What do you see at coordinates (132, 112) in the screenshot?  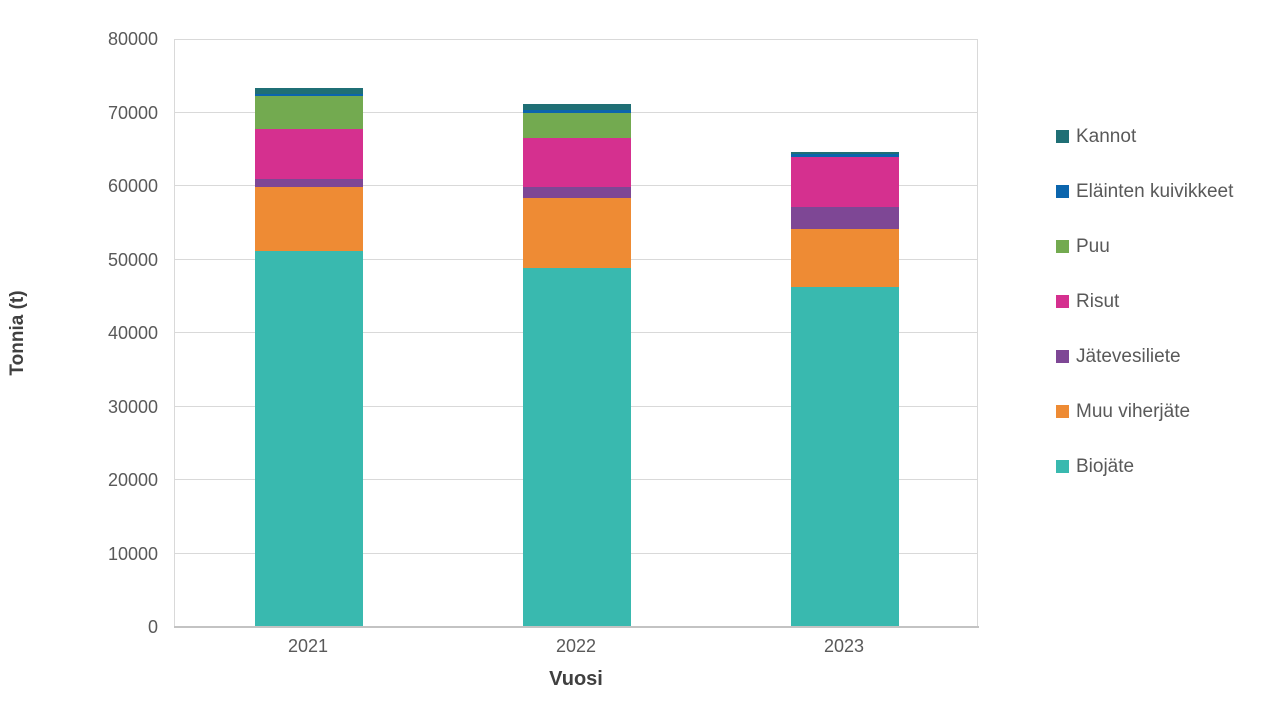 I see `y-tick-label: 70000` at bounding box center [132, 112].